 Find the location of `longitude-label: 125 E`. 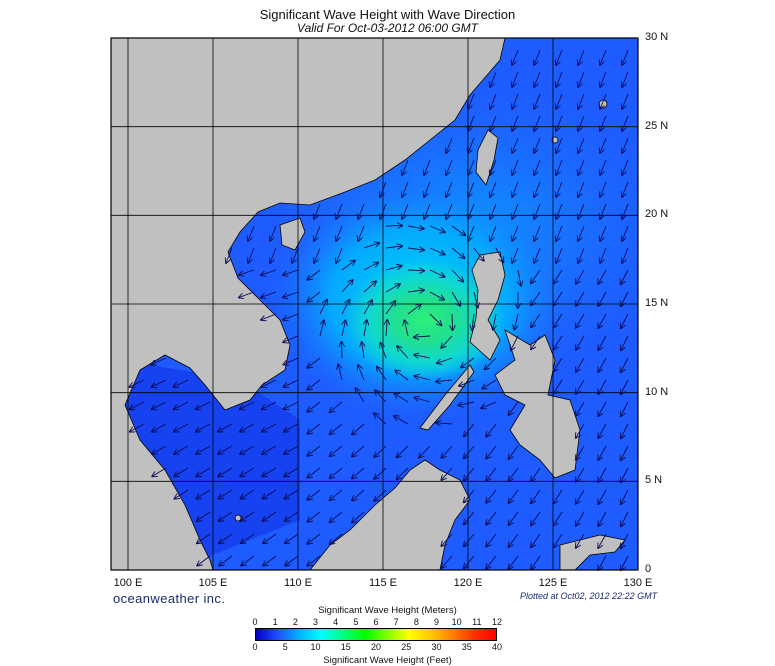

longitude-label: 125 E is located at coordinates (553, 583).